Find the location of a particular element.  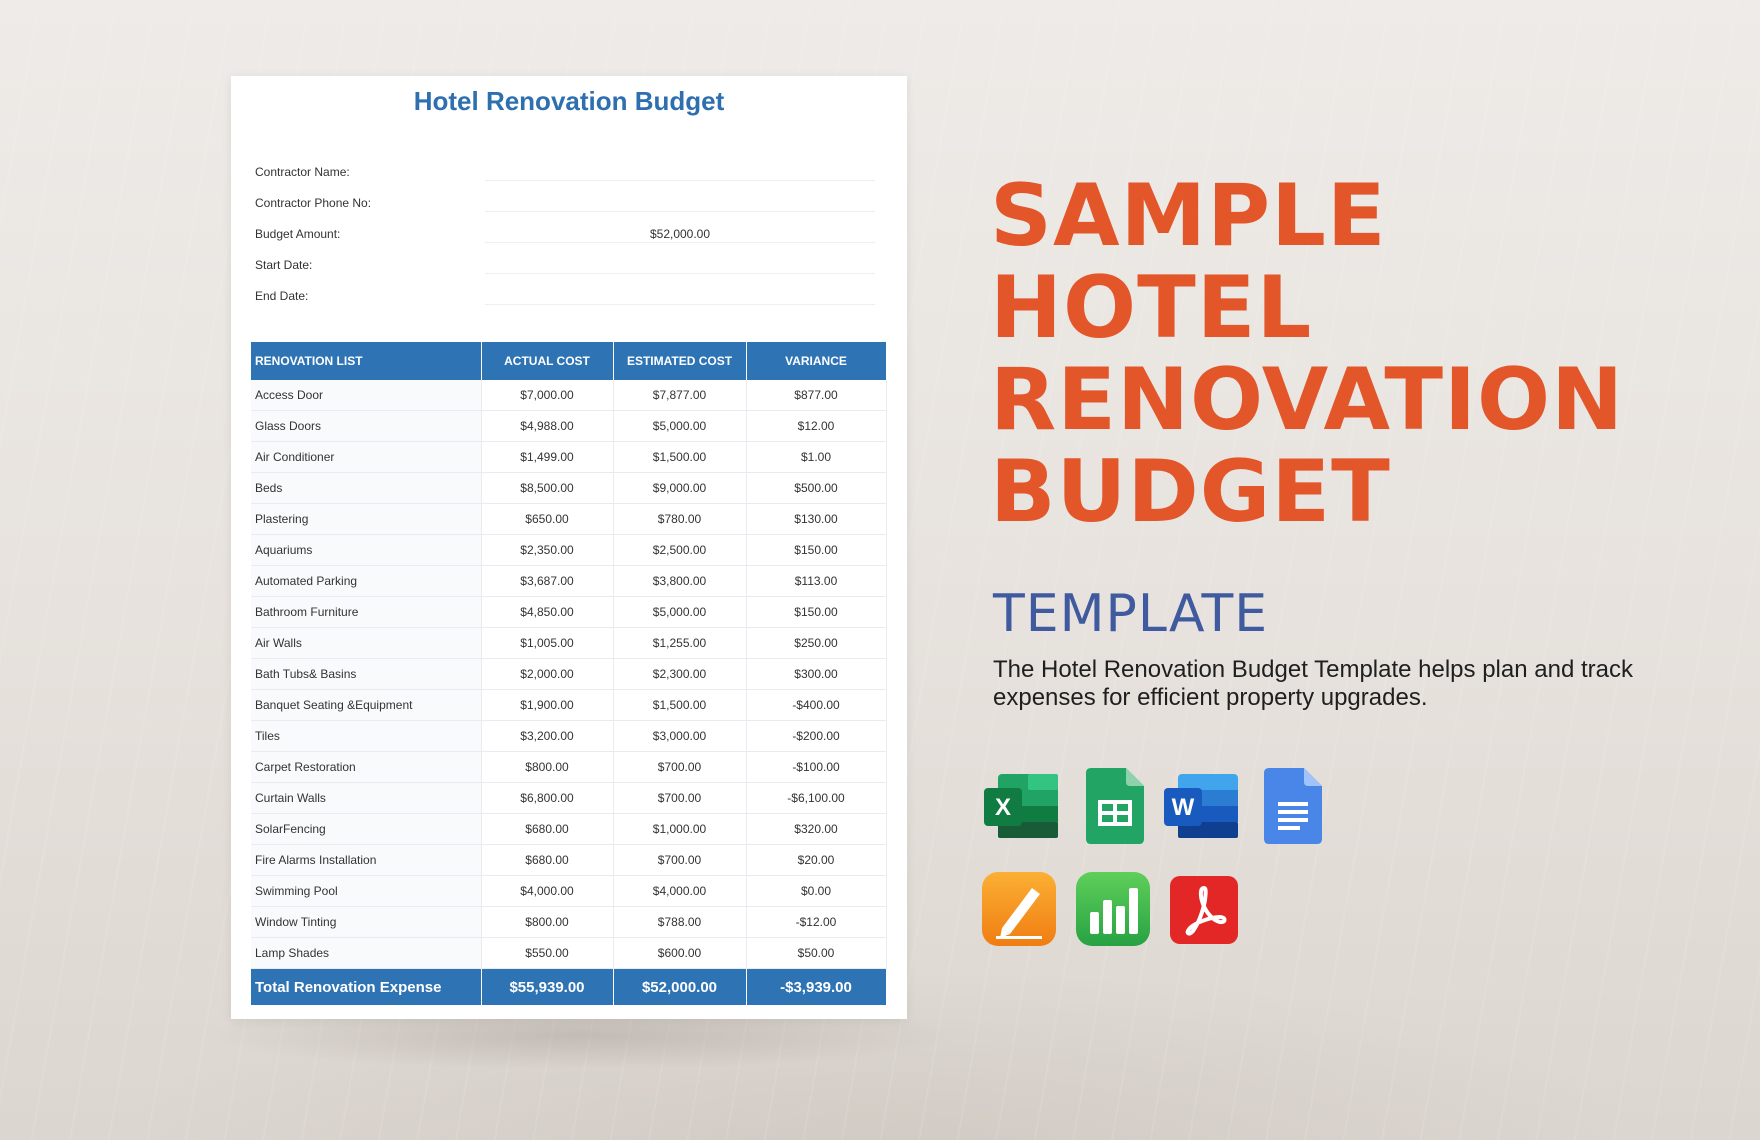

cell-item: Glass Doors is located at coordinates (366, 426).